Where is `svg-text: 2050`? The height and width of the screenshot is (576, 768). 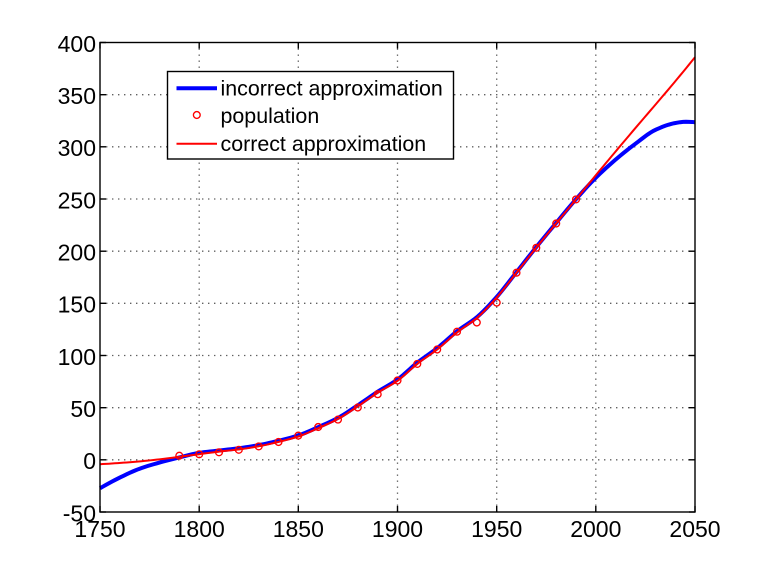
svg-text: 2050 is located at coordinates (694, 529).